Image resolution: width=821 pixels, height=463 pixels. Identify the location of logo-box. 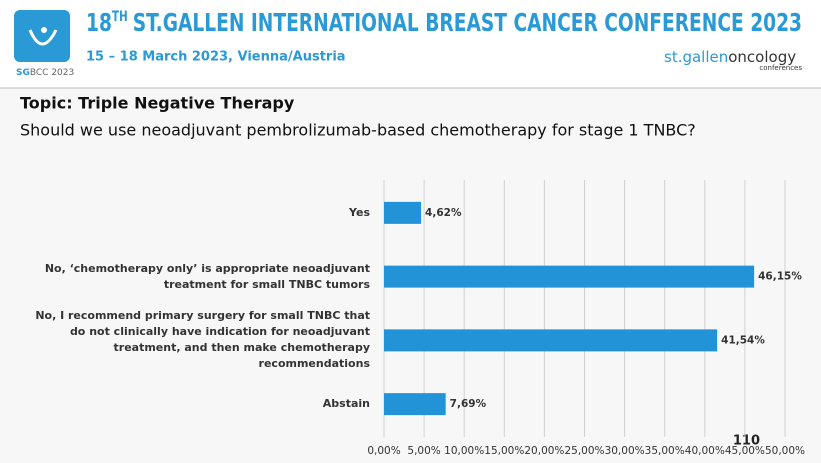
(42, 36).